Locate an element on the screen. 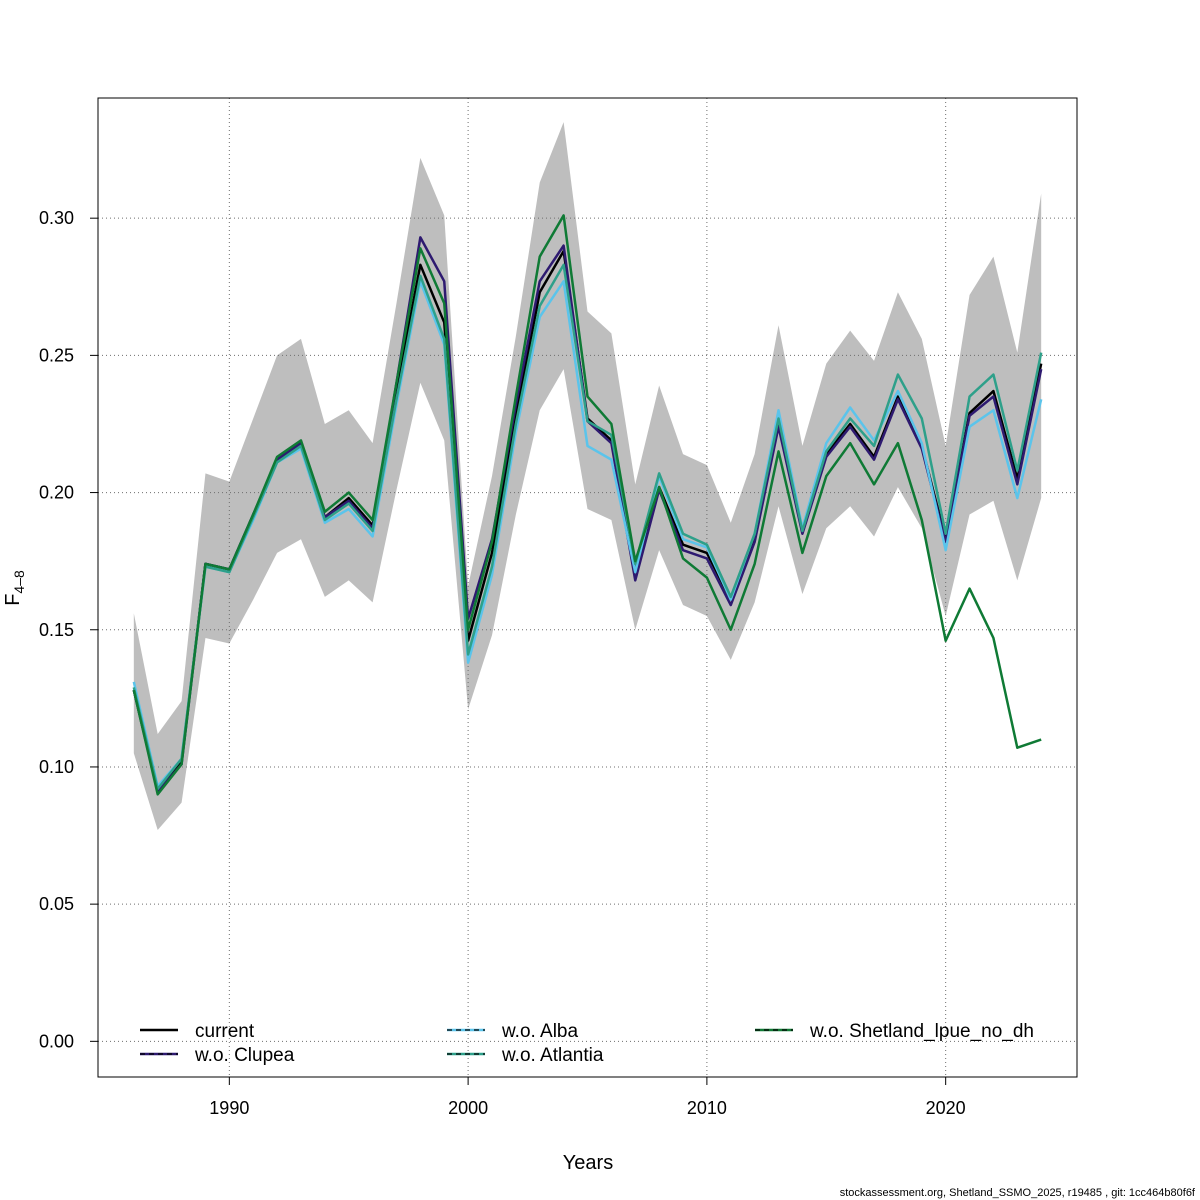  legend-item-w-o-atlantia: w.o. Atlantia is located at coordinates (525, 1055).